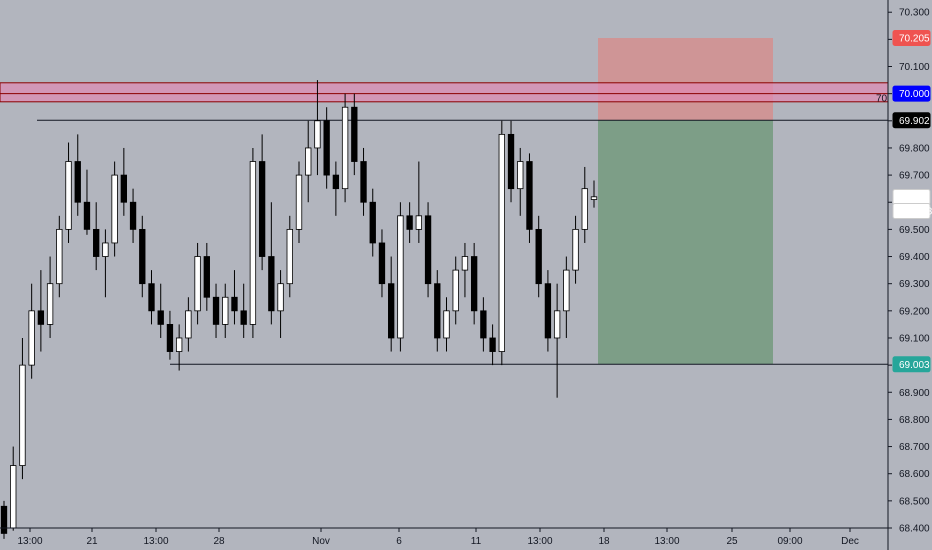 The height and width of the screenshot is (550, 932). I want to click on price-badge: 69.621, so click(911, 197).